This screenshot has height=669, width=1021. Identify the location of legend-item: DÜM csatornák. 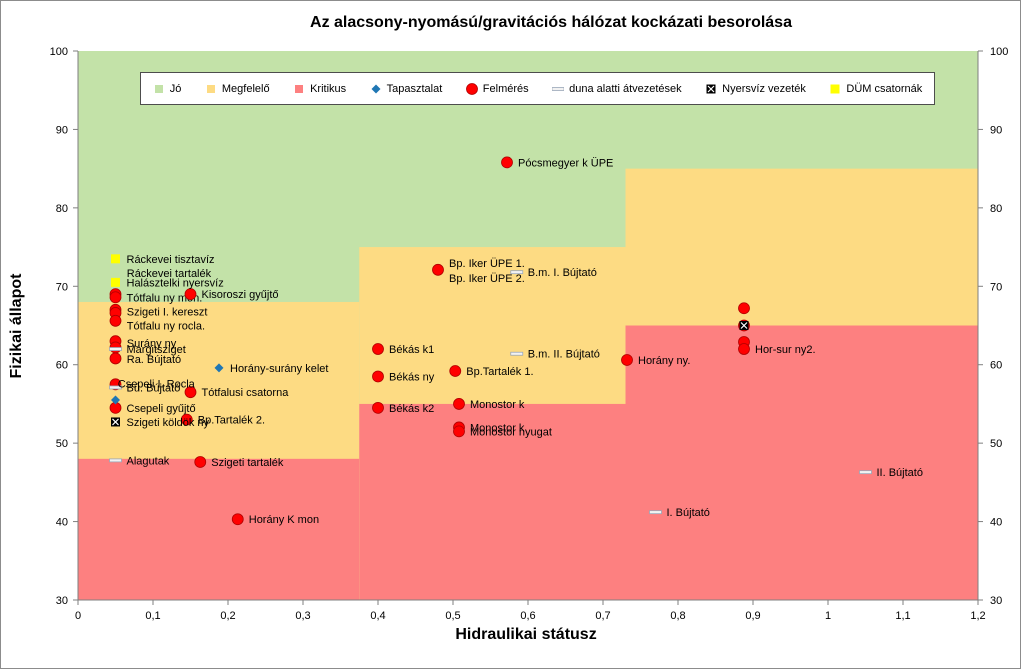
(875, 89).